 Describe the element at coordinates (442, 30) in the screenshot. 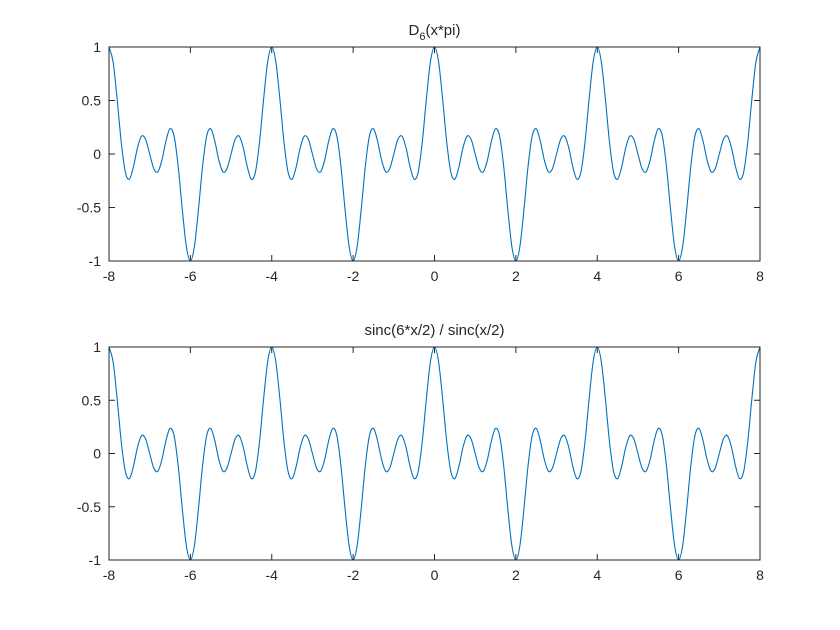

I see `title-part: (x*pi)` at that location.